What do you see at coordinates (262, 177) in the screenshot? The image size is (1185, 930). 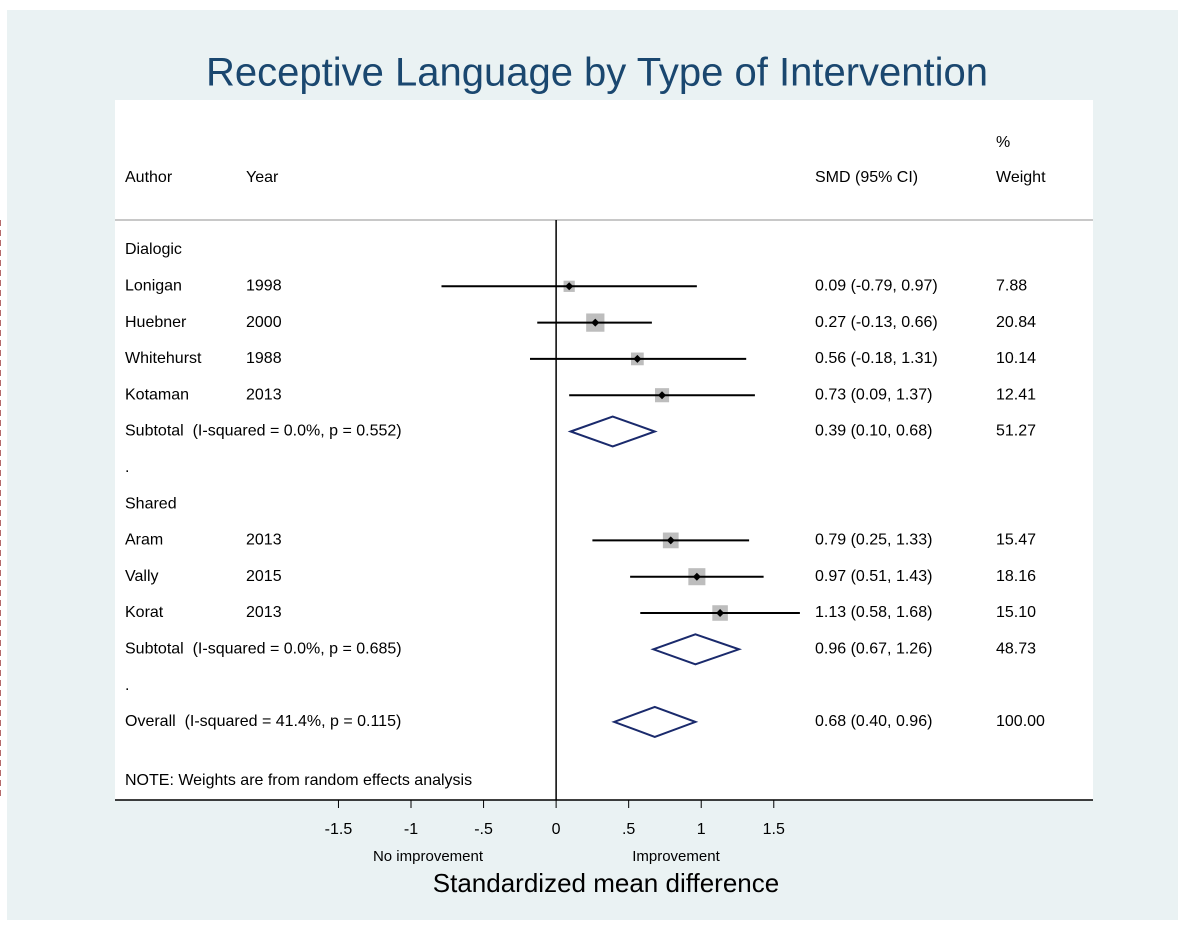 I see `header: Year` at bounding box center [262, 177].